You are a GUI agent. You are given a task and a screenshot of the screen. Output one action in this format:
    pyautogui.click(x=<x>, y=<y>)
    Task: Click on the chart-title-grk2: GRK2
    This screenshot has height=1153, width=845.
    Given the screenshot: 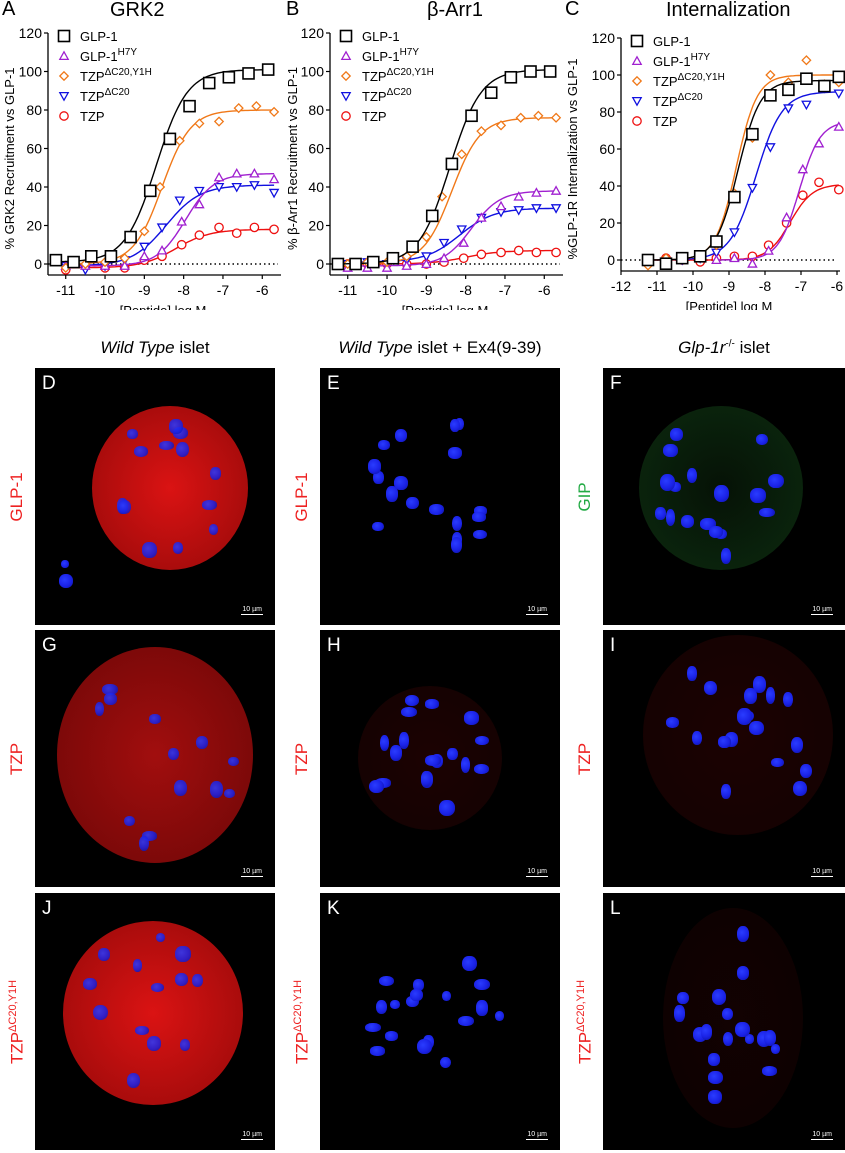 What is the action you would take?
    pyautogui.click(x=137, y=10)
    